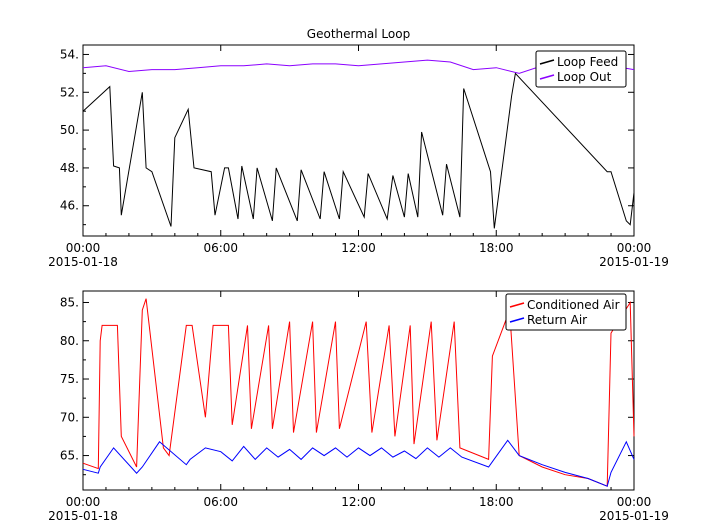 This screenshot has height=532, width=718. Describe the element at coordinates (69, 130) in the screenshot. I see `y-tick-label: 50.` at that location.